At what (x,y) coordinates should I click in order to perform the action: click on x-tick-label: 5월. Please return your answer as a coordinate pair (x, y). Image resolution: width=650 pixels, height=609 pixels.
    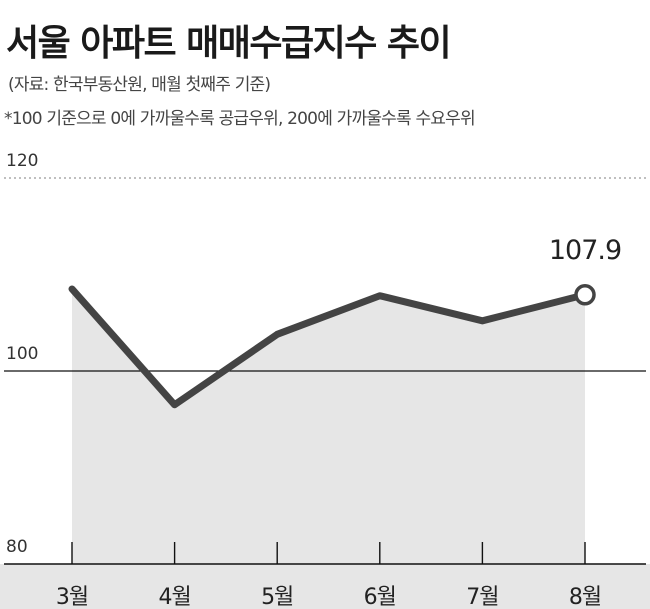
    Looking at the image, I should click on (277, 597).